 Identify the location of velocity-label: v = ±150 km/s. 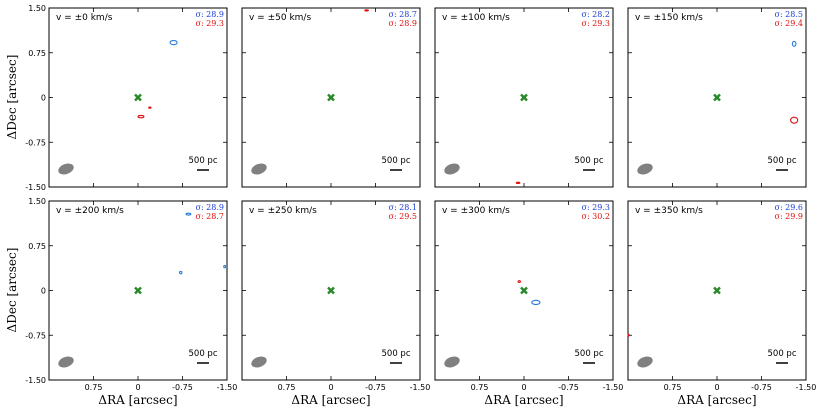
(669, 18).